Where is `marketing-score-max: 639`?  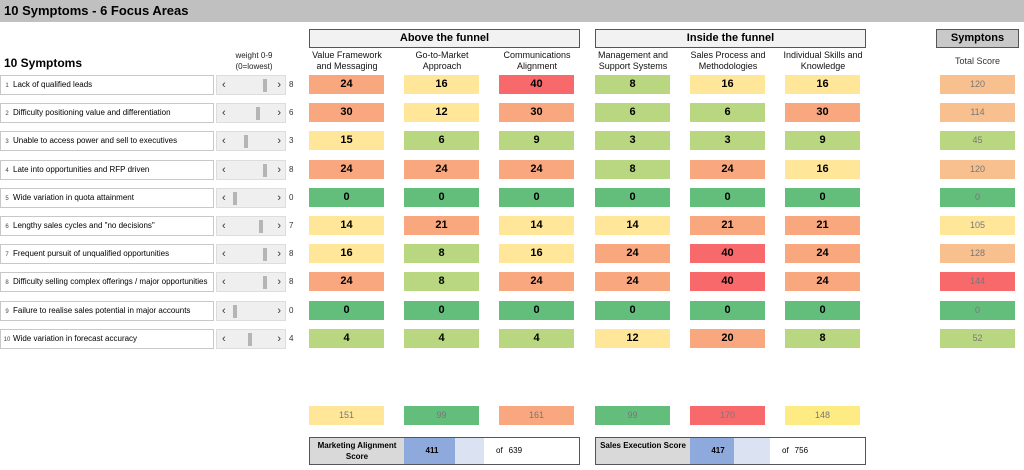 marketing-score-max: 639 is located at coordinates (515, 450).